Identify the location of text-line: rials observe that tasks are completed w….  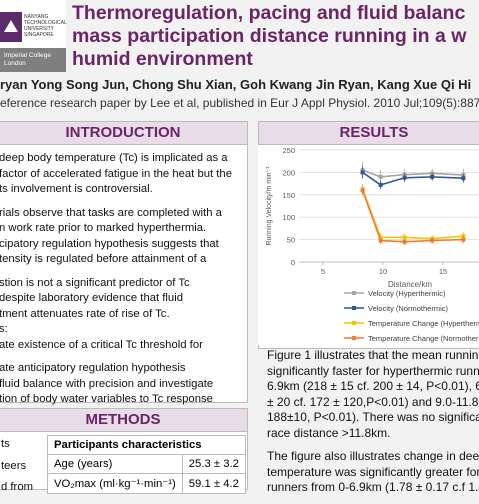
(111, 212).